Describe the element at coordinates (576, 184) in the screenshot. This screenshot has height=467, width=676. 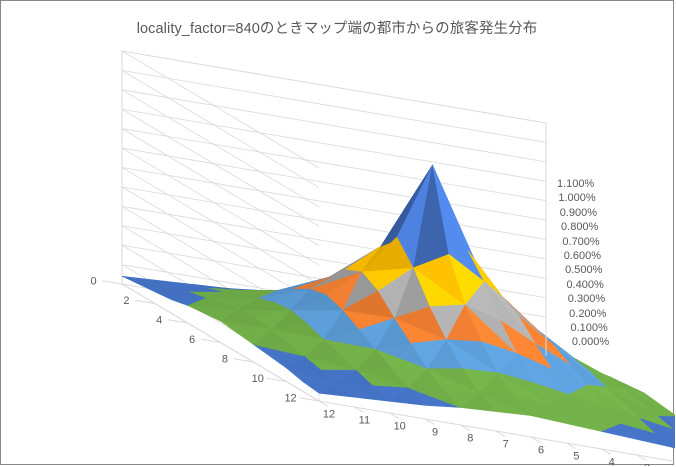
I see `z-axis-tick-label: 1.100%` at that location.